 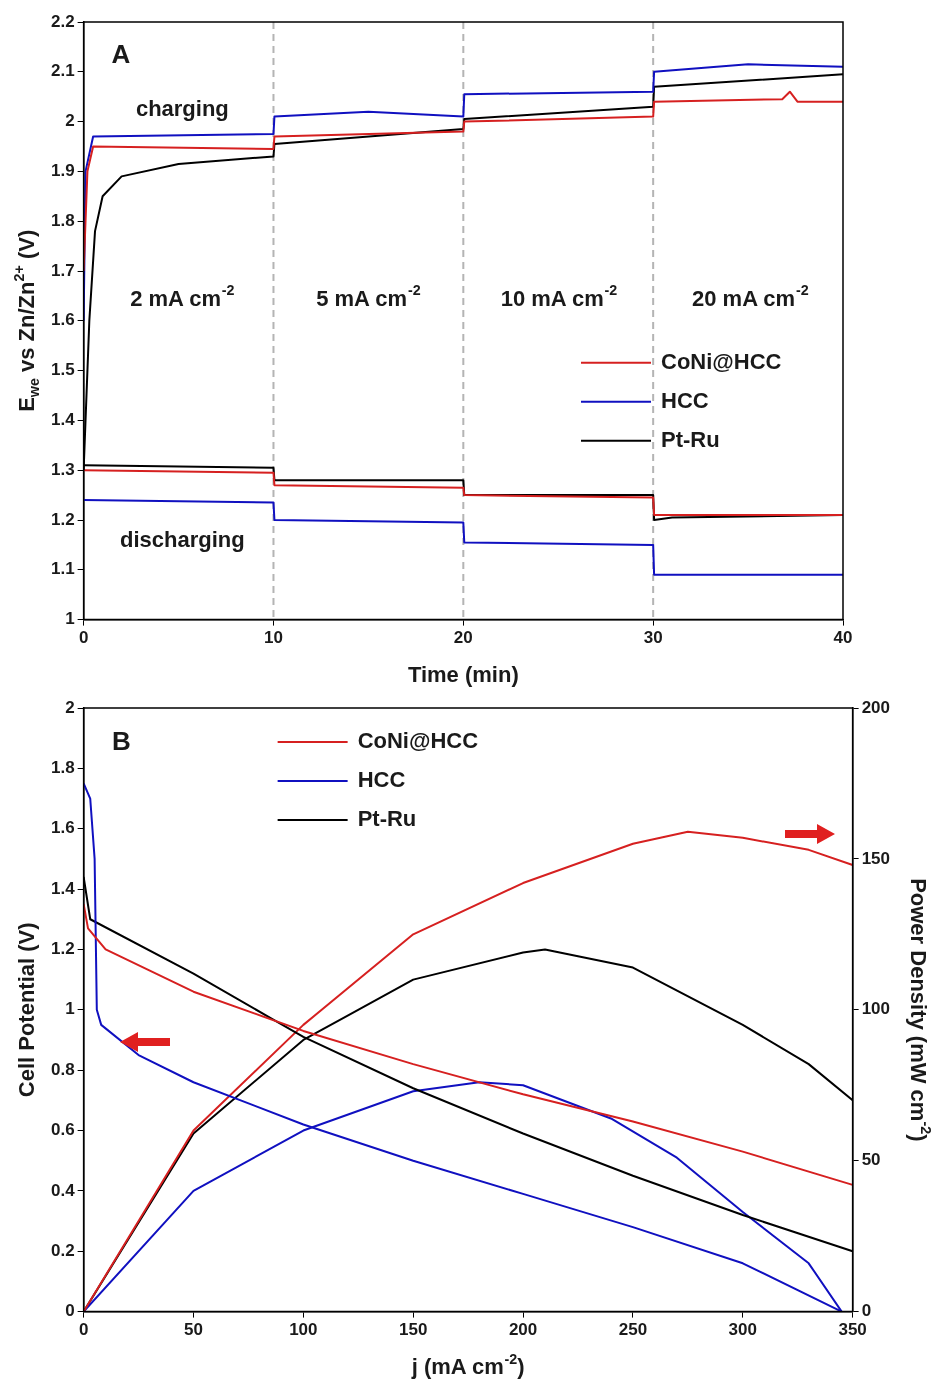 I want to click on y-tick-label: 0.8, so click(x=62, y=1069).